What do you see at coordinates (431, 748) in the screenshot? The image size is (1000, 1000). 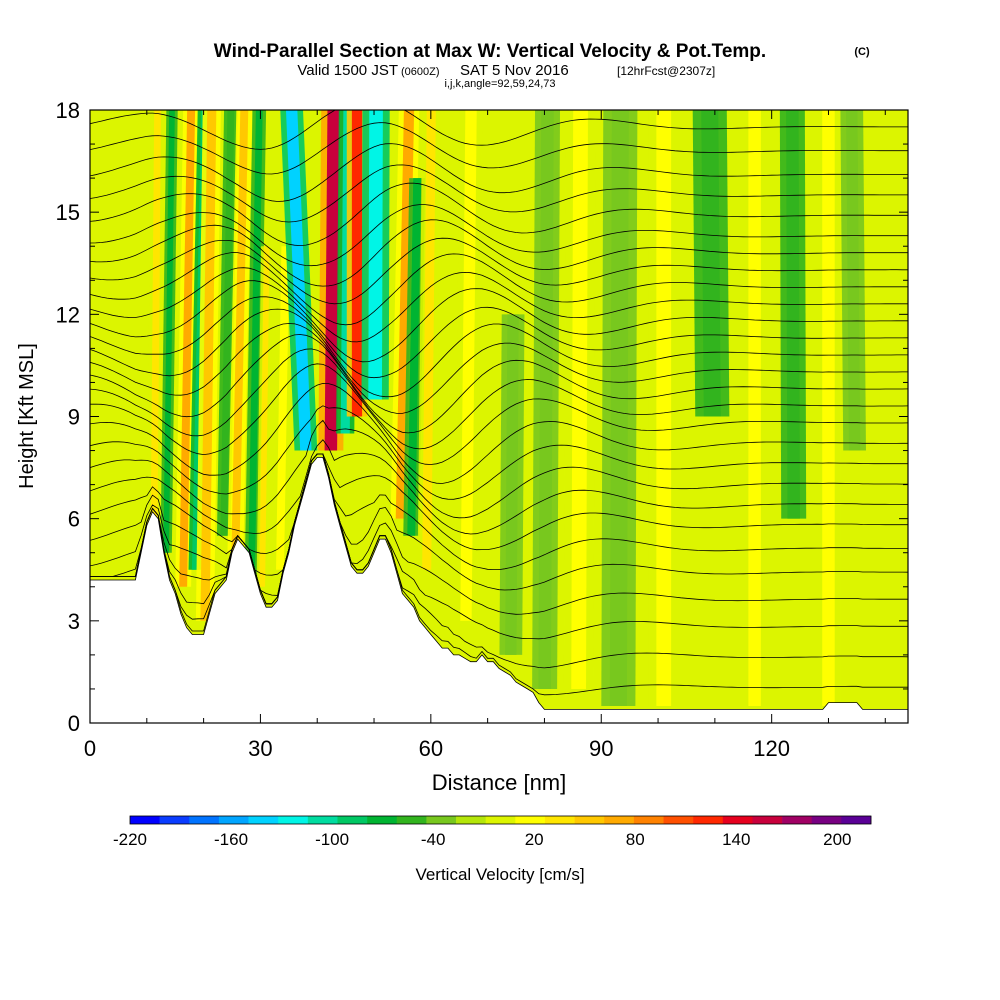 I see `x-tick-label: 60` at bounding box center [431, 748].